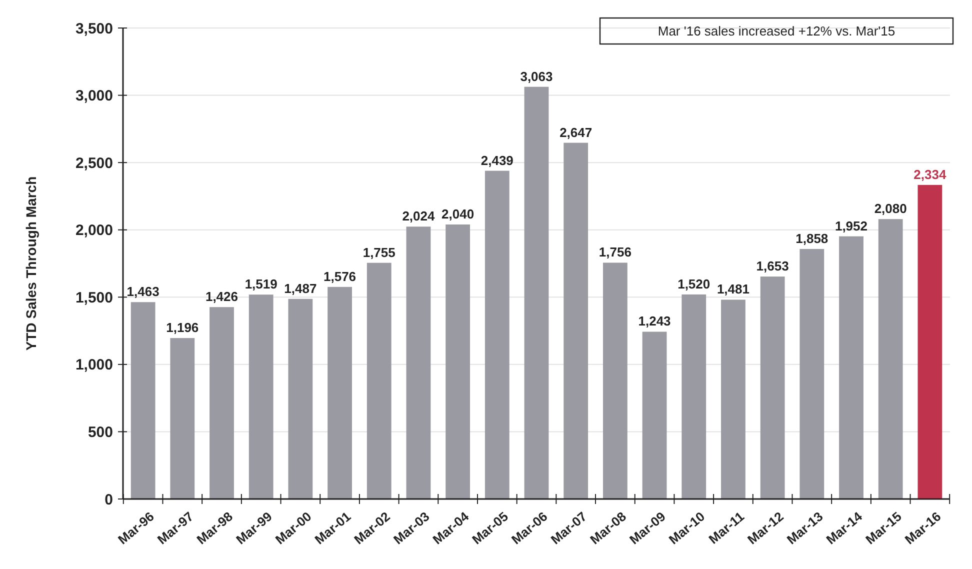 The height and width of the screenshot is (569, 972). I want to click on data-label: 2,647, so click(576, 132).